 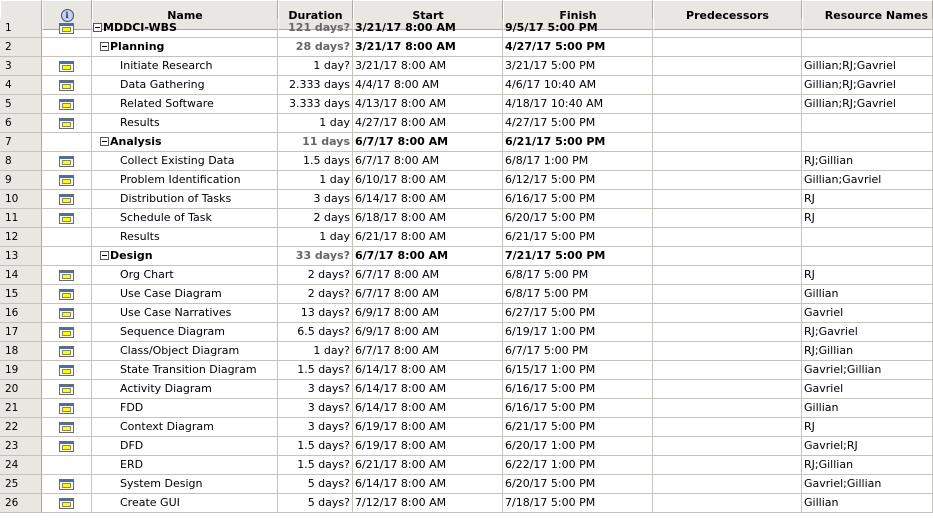 I want to click on finish-cell: 4/27/17 5:00 PM, so click(x=578, y=47).